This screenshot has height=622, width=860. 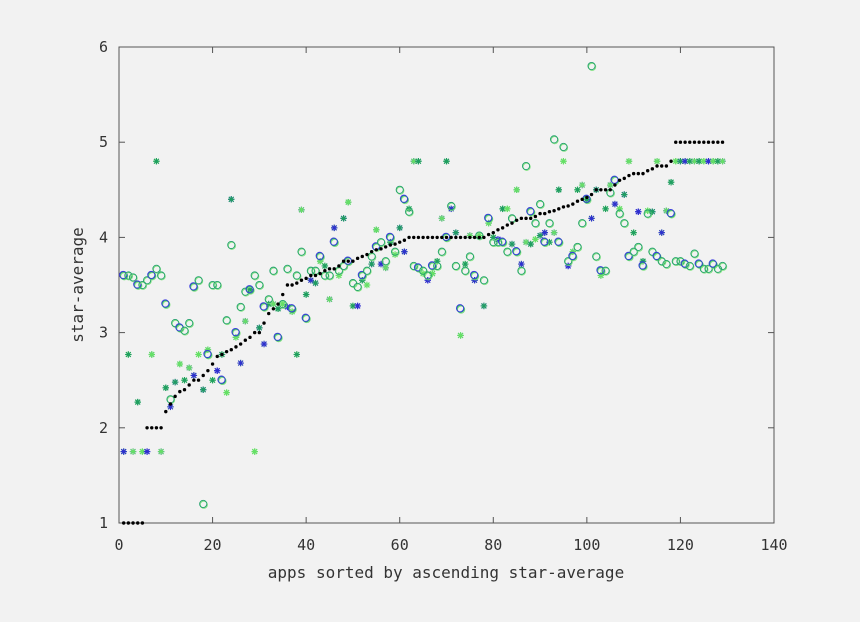 What do you see at coordinates (586, 545) in the screenshot?
I see `x-tick-label: 100` at bounding box center [586, 545].